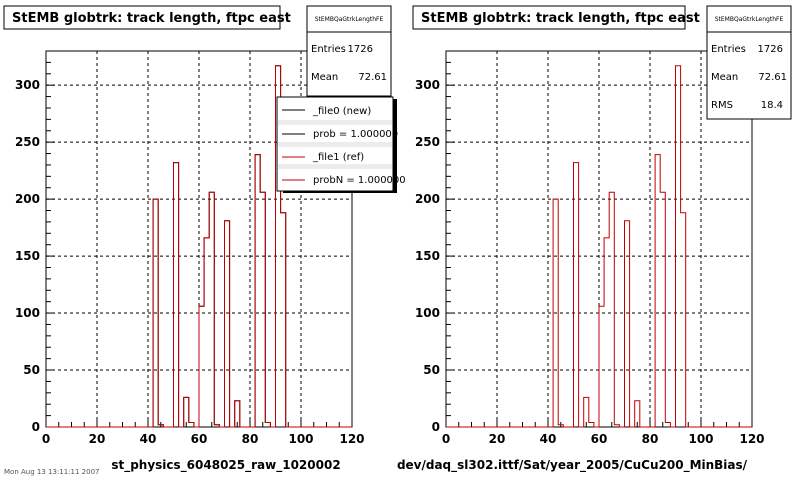 This screenshot has height=480, width=800. What do you see at coordinates (199, 439) in the screenshot?
I see `left-xtick-label: 60` at bounding box center [199, 439].